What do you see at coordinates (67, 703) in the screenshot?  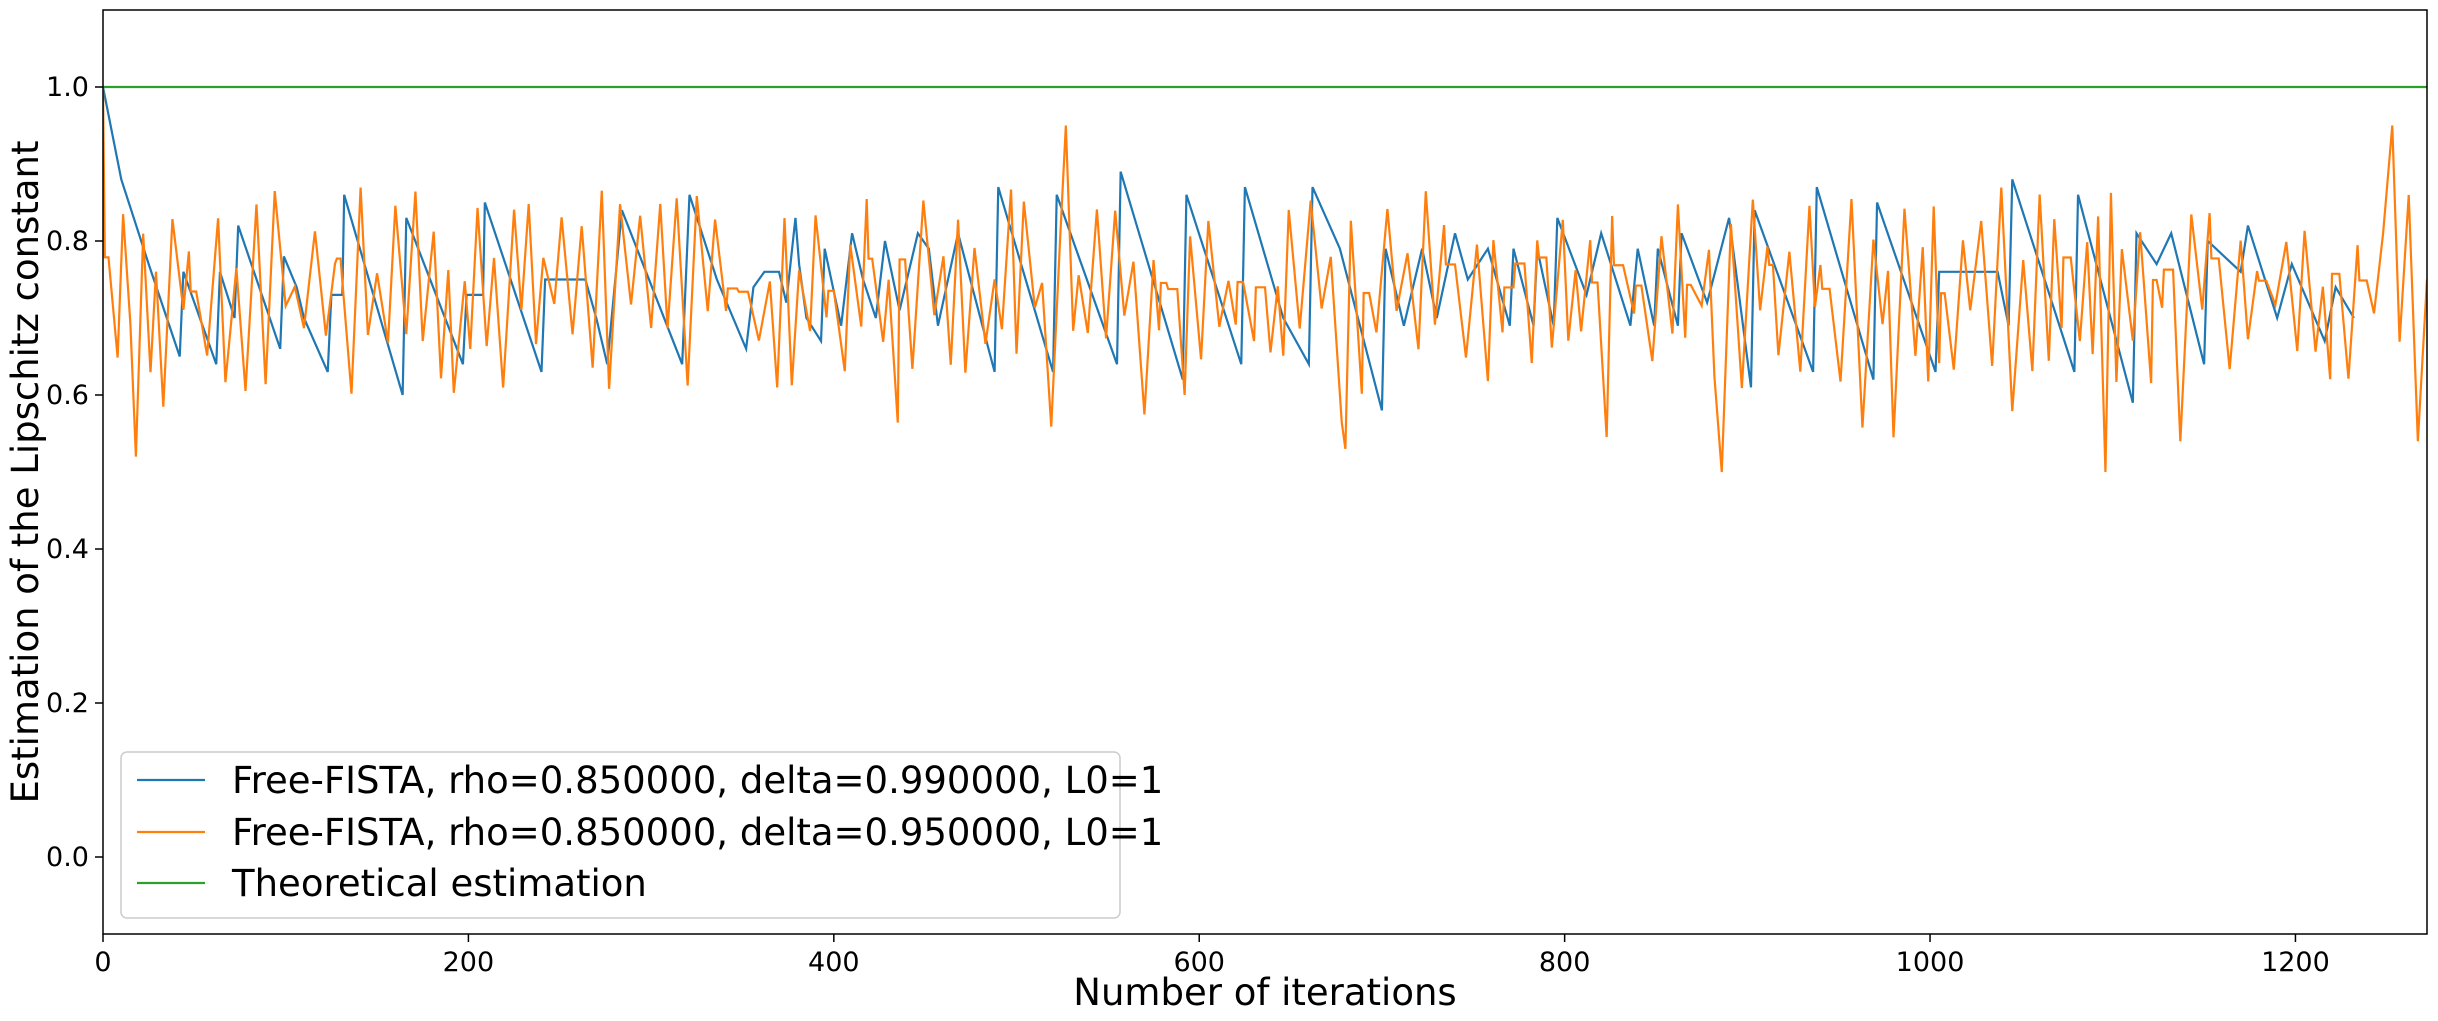 I see `y-tick-label: 0.2` at bounding box center [67, 703].